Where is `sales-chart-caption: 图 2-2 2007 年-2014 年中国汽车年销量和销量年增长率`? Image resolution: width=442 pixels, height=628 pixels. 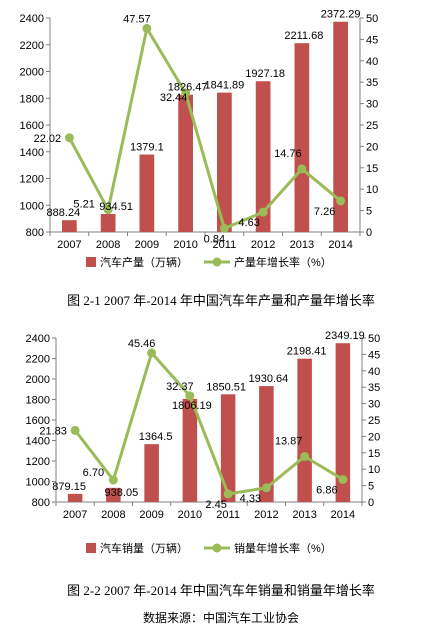 sales-chart-caption: 图 2-2 2007 年-2014 年中国汽车年销量和销量年增长率 is located at coordinates (221, 590).